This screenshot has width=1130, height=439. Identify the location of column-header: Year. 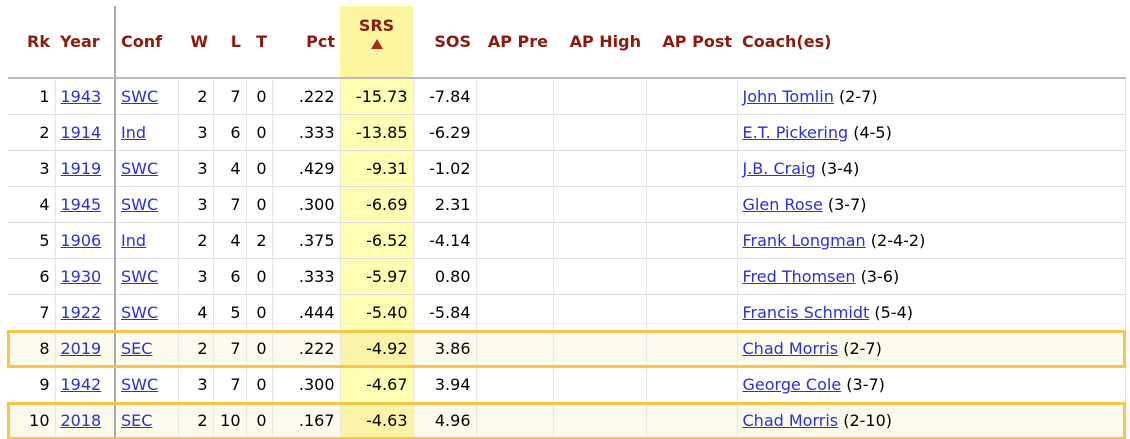
(85, 42).